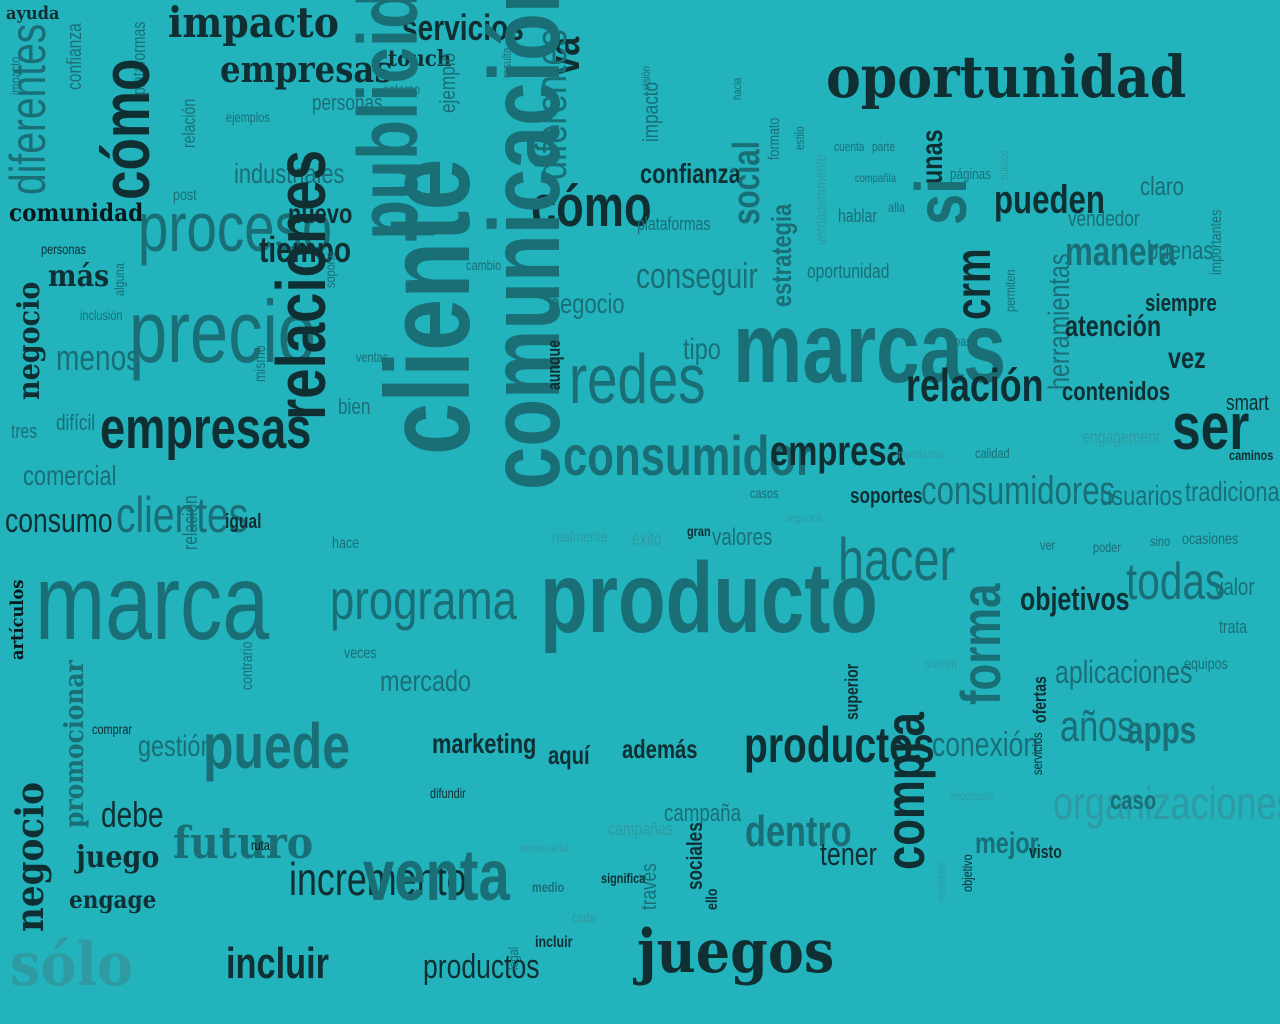  What do you see at coordinates (1210, 539) in the screenshot?
I see `word-ocasiones-114: ocasiones` at bounding box center [1210, 539].